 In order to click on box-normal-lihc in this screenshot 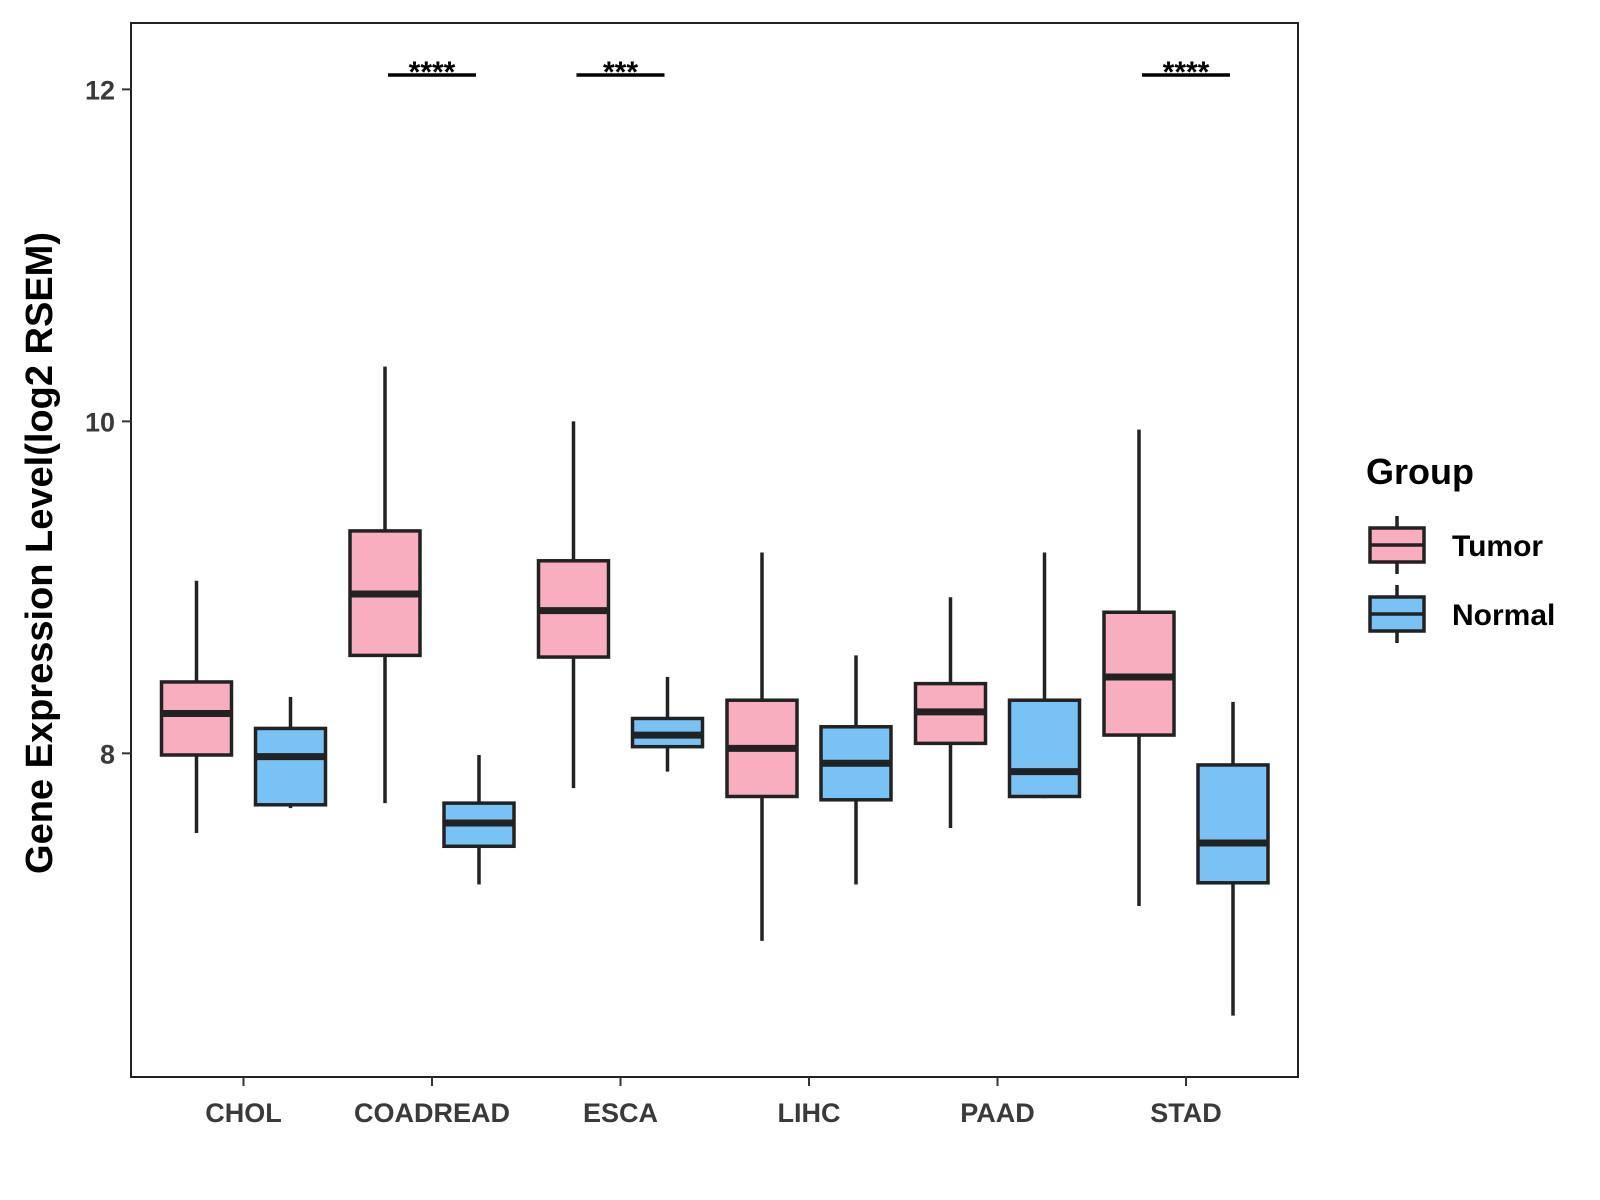, I will do `click(856, 770)`.